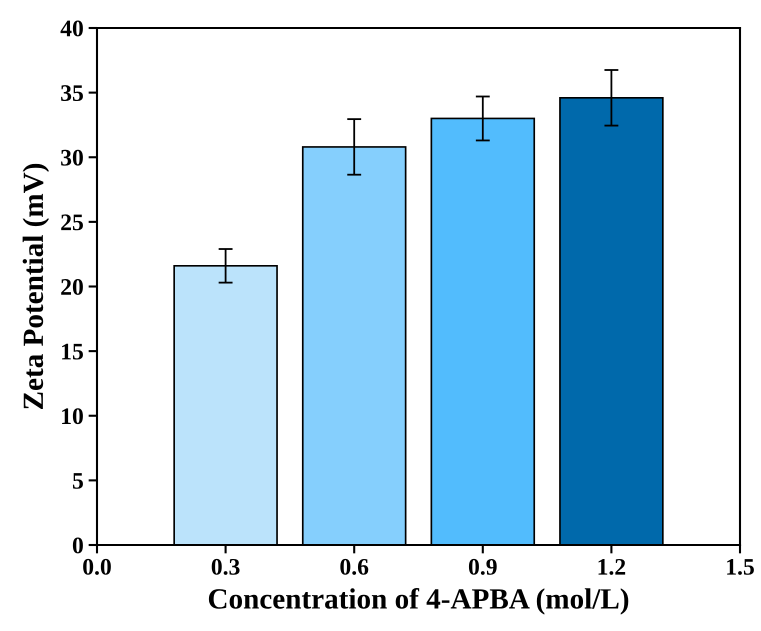 This screenshot has height=631, width=761. I want to click on y-axis-title: Zeta Potential (mV), so click(36, 287).